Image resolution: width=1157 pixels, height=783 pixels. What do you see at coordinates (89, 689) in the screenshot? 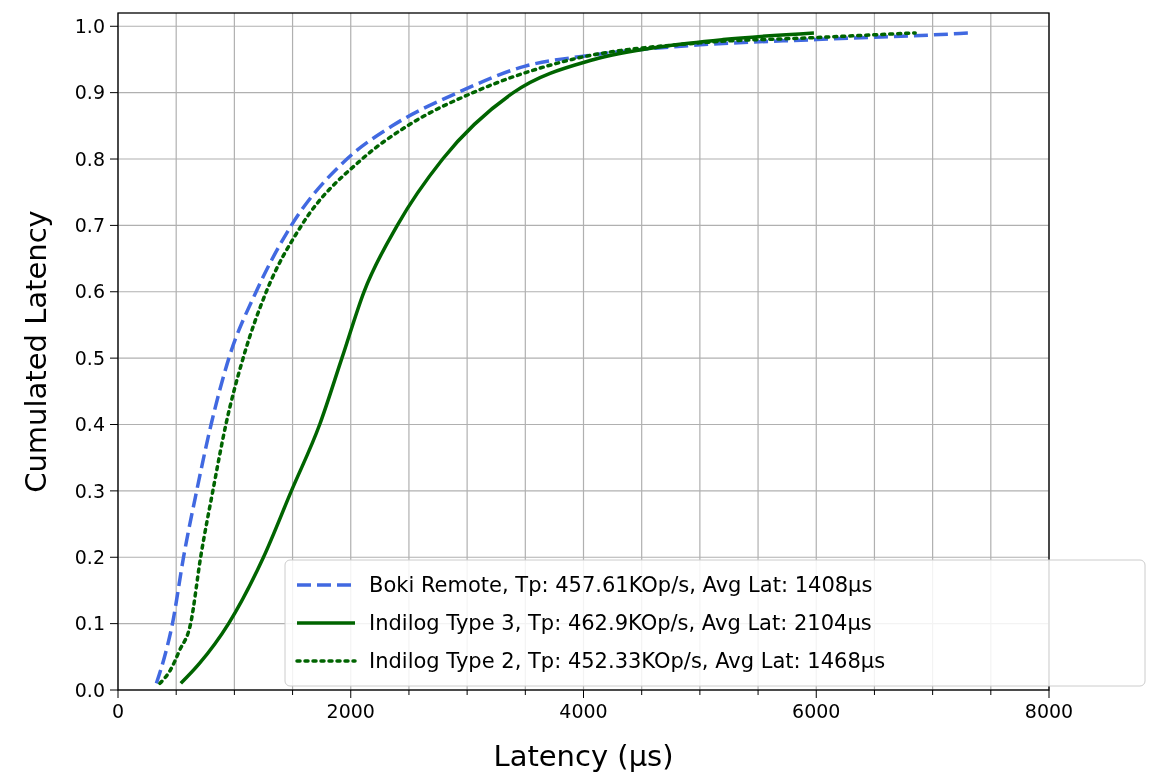
I see `y-tick-label: 0.0` at bounding box center [89, 689].